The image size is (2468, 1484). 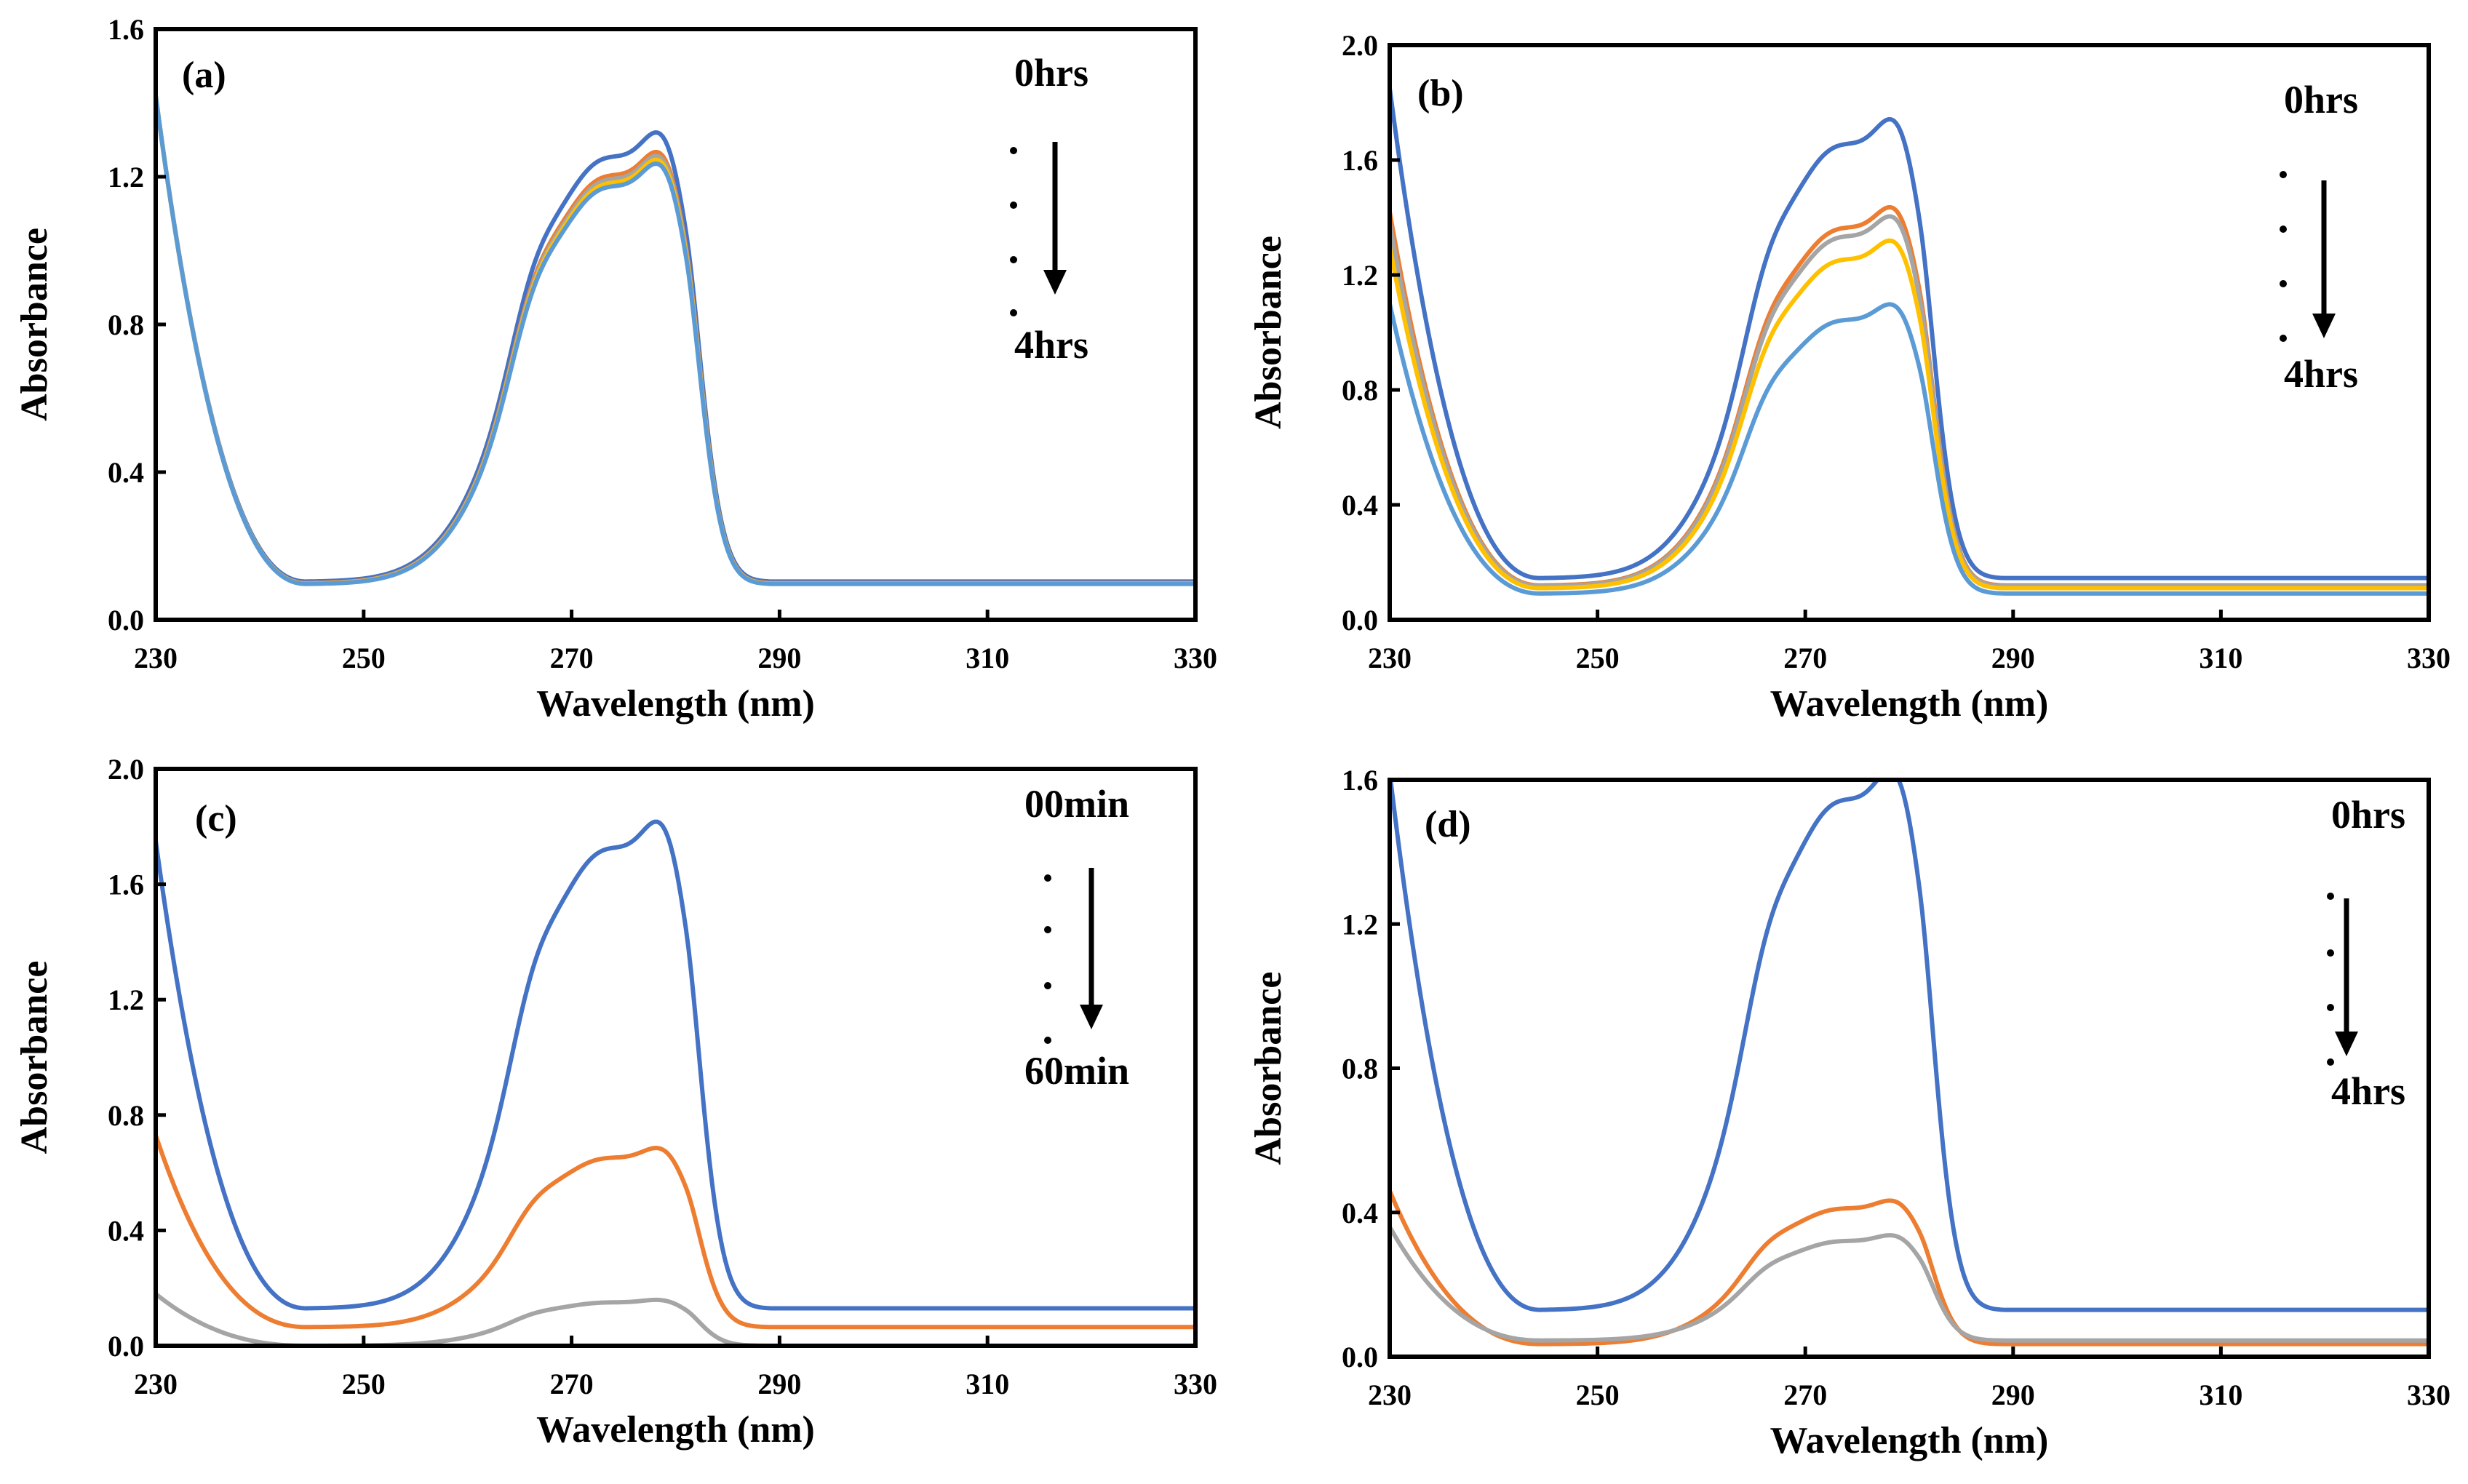 What do you see at coordinates (675, 1232) in the screenshot?
I see `series-line-30min` at bounding box center [675, 1232].